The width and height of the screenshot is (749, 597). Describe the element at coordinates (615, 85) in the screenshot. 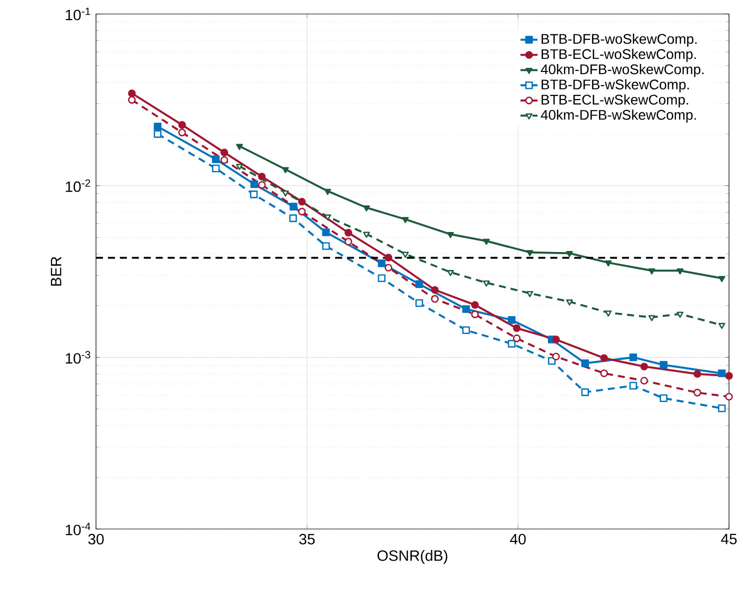

I see `legend-label: BTB-DFB-wSkewComp.` at that location.